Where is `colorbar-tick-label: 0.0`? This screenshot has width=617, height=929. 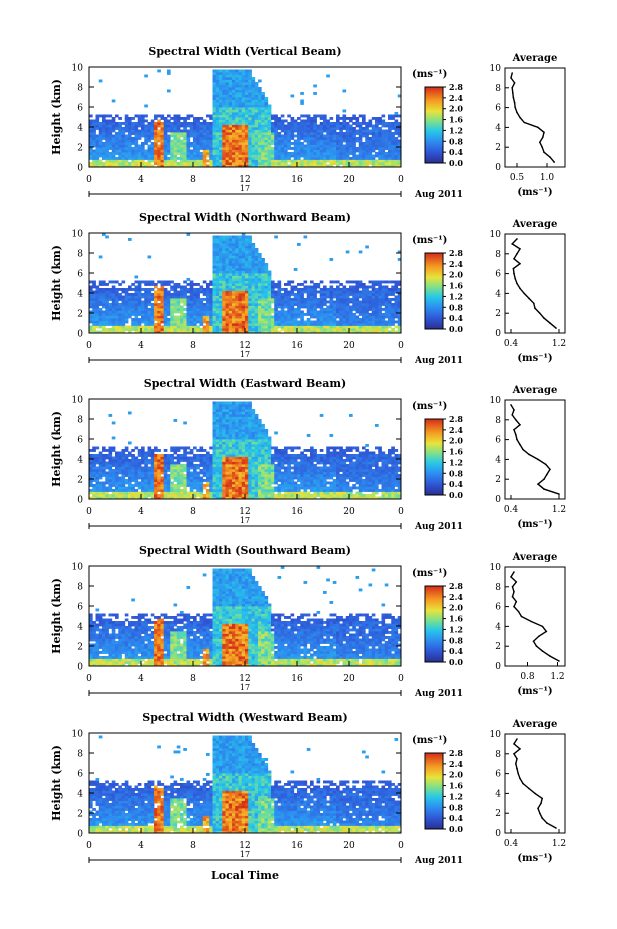 colorbar-tick-label: 0.0 is located at coordinates (456, 163).